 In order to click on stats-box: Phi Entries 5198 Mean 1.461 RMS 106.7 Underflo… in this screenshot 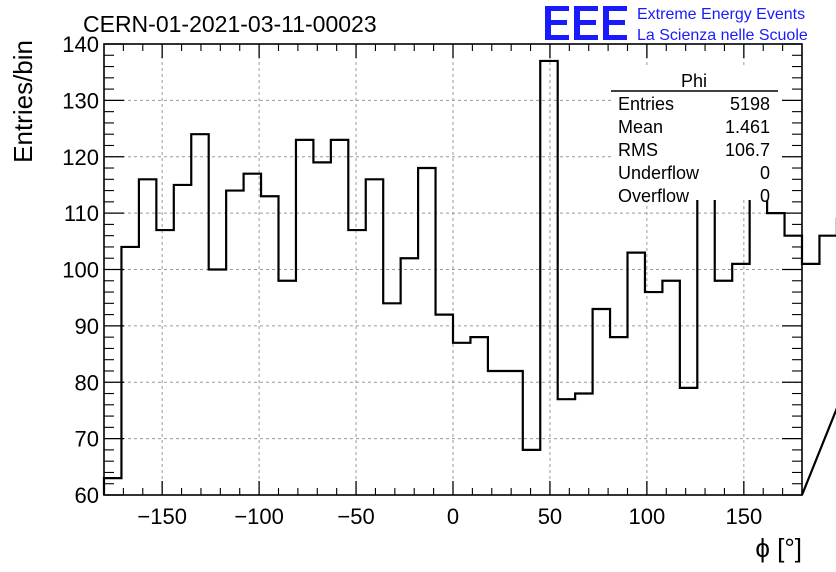, I will do `click(695, 136)`.